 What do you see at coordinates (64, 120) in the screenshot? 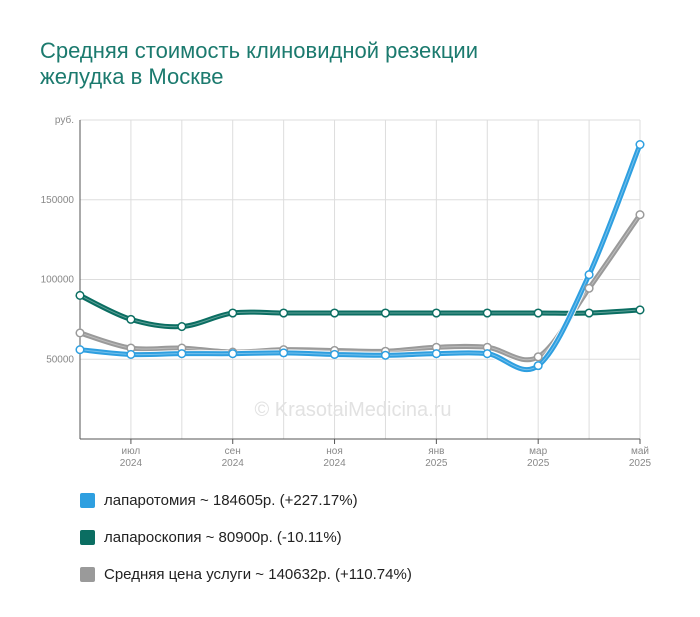
I see `y-axis-label: руб.` at bounding box center [64, 120].